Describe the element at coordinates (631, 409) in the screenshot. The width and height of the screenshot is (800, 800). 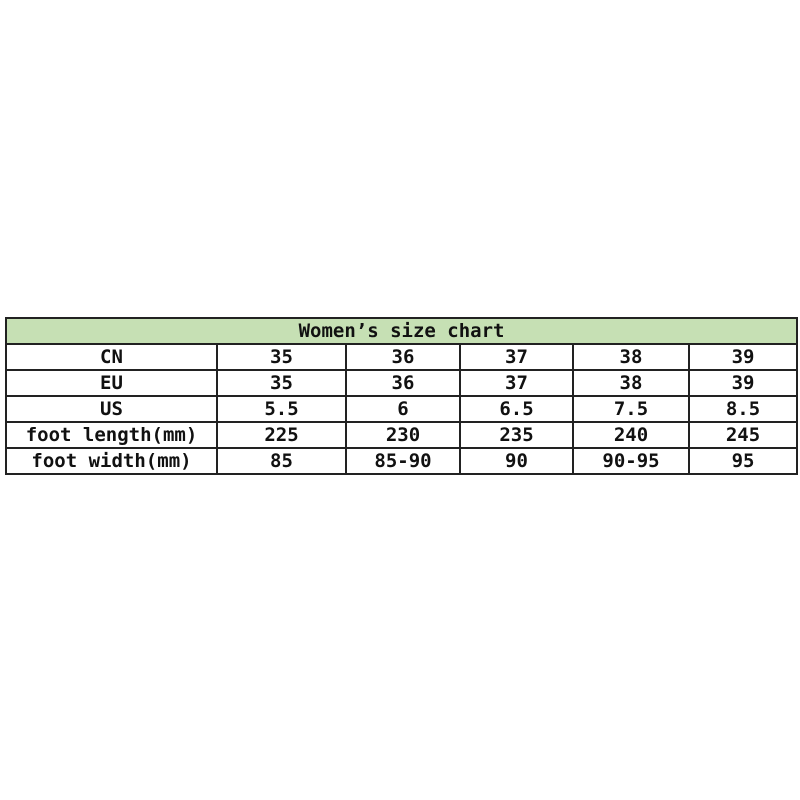
I see `table-cell: 7.5` at that location.